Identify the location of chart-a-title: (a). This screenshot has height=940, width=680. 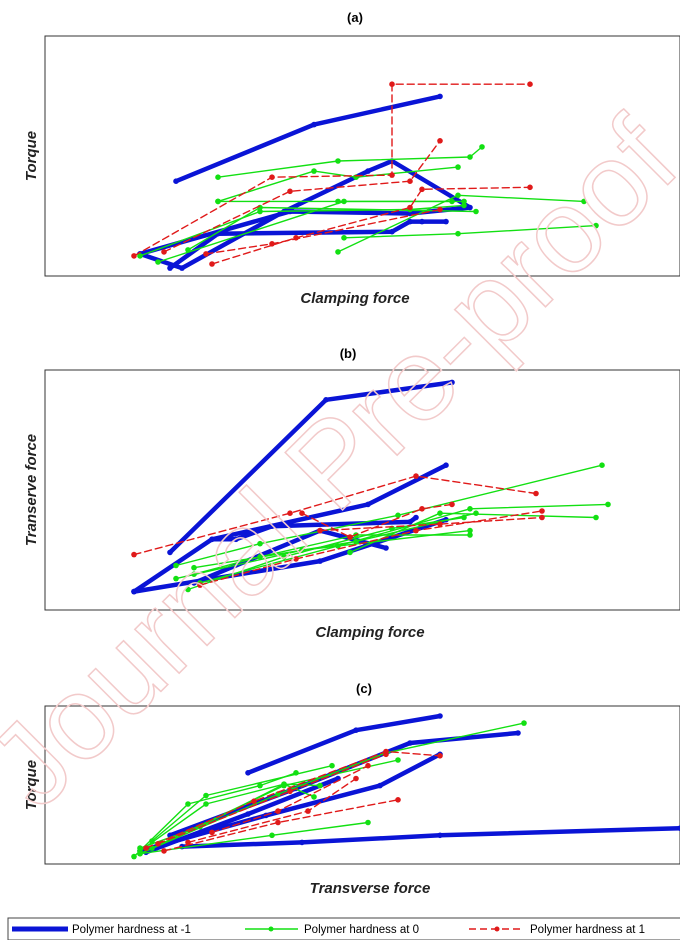
(355, 17).